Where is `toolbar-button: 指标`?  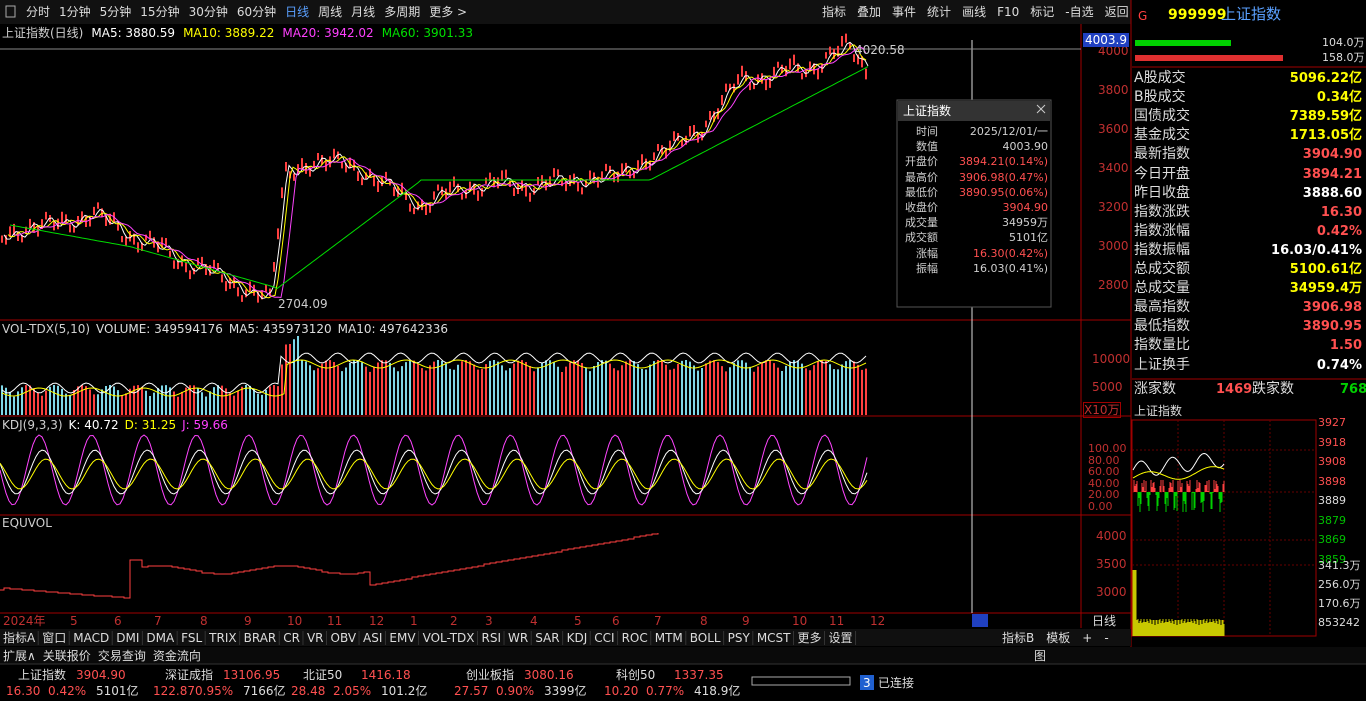
toolbar-button: 指标 is located at coordinates (834, 12).